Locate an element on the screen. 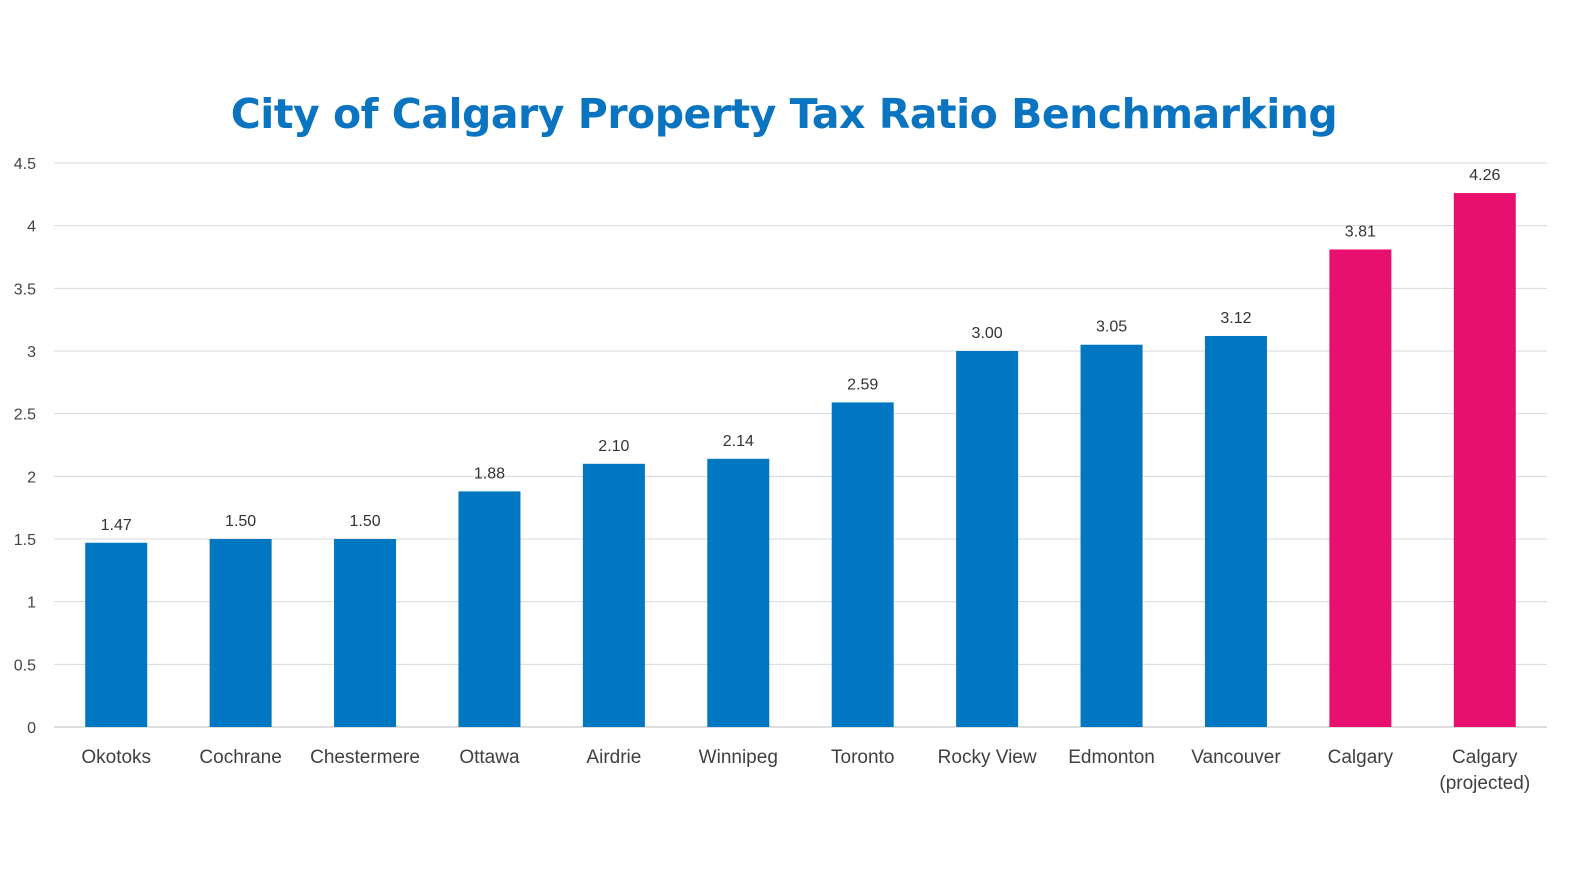  y-tick-label: 4 is located at coordinates (31, 227).